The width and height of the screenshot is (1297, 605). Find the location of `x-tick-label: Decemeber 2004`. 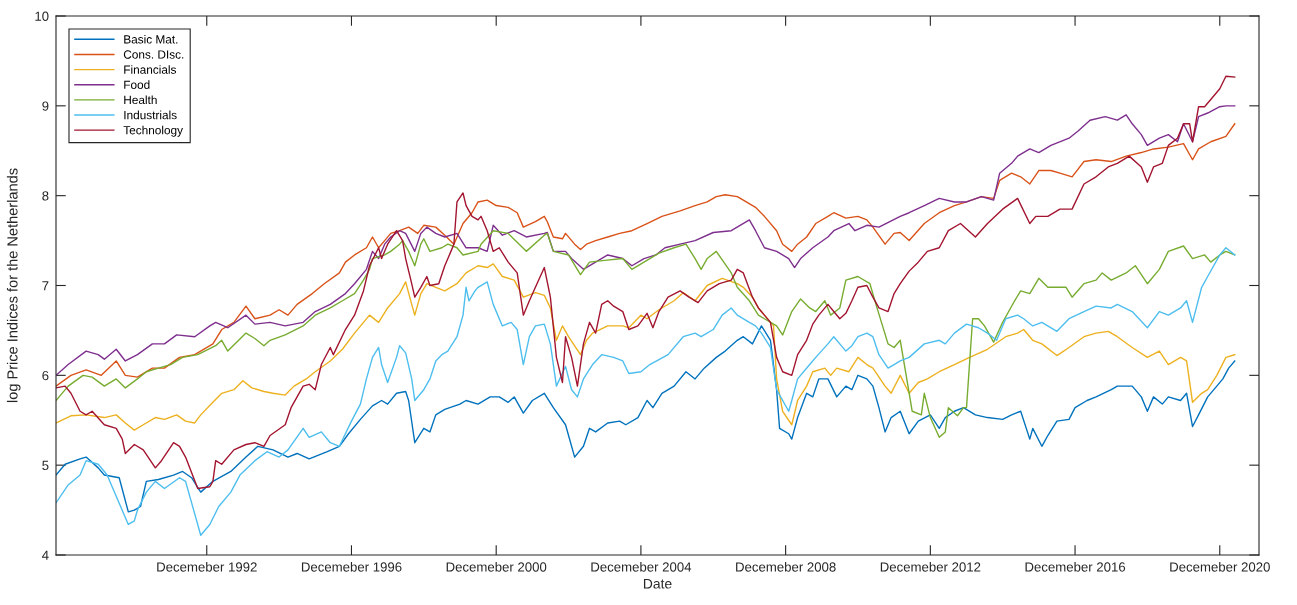

x-tick-label: Decemeber 2004 is located at coordinates (641, 566).